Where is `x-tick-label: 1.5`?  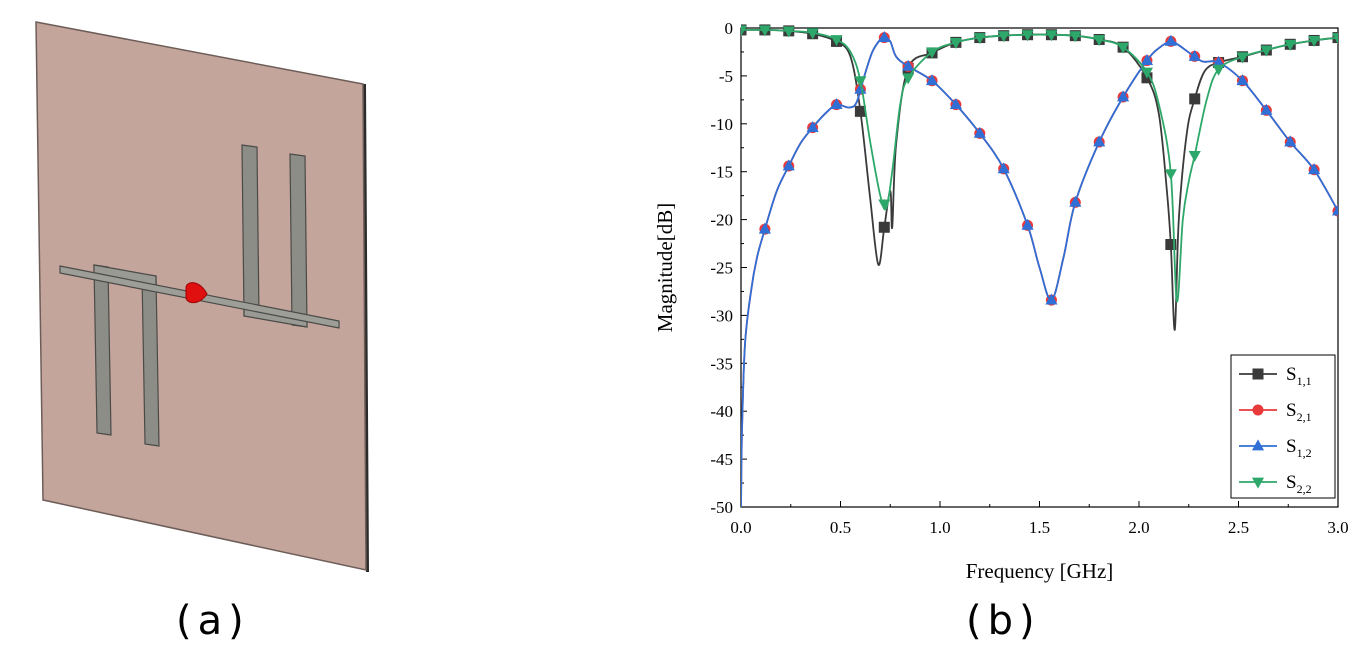
x-tick-label: 1.5 is located at coordinates (1039, 527).